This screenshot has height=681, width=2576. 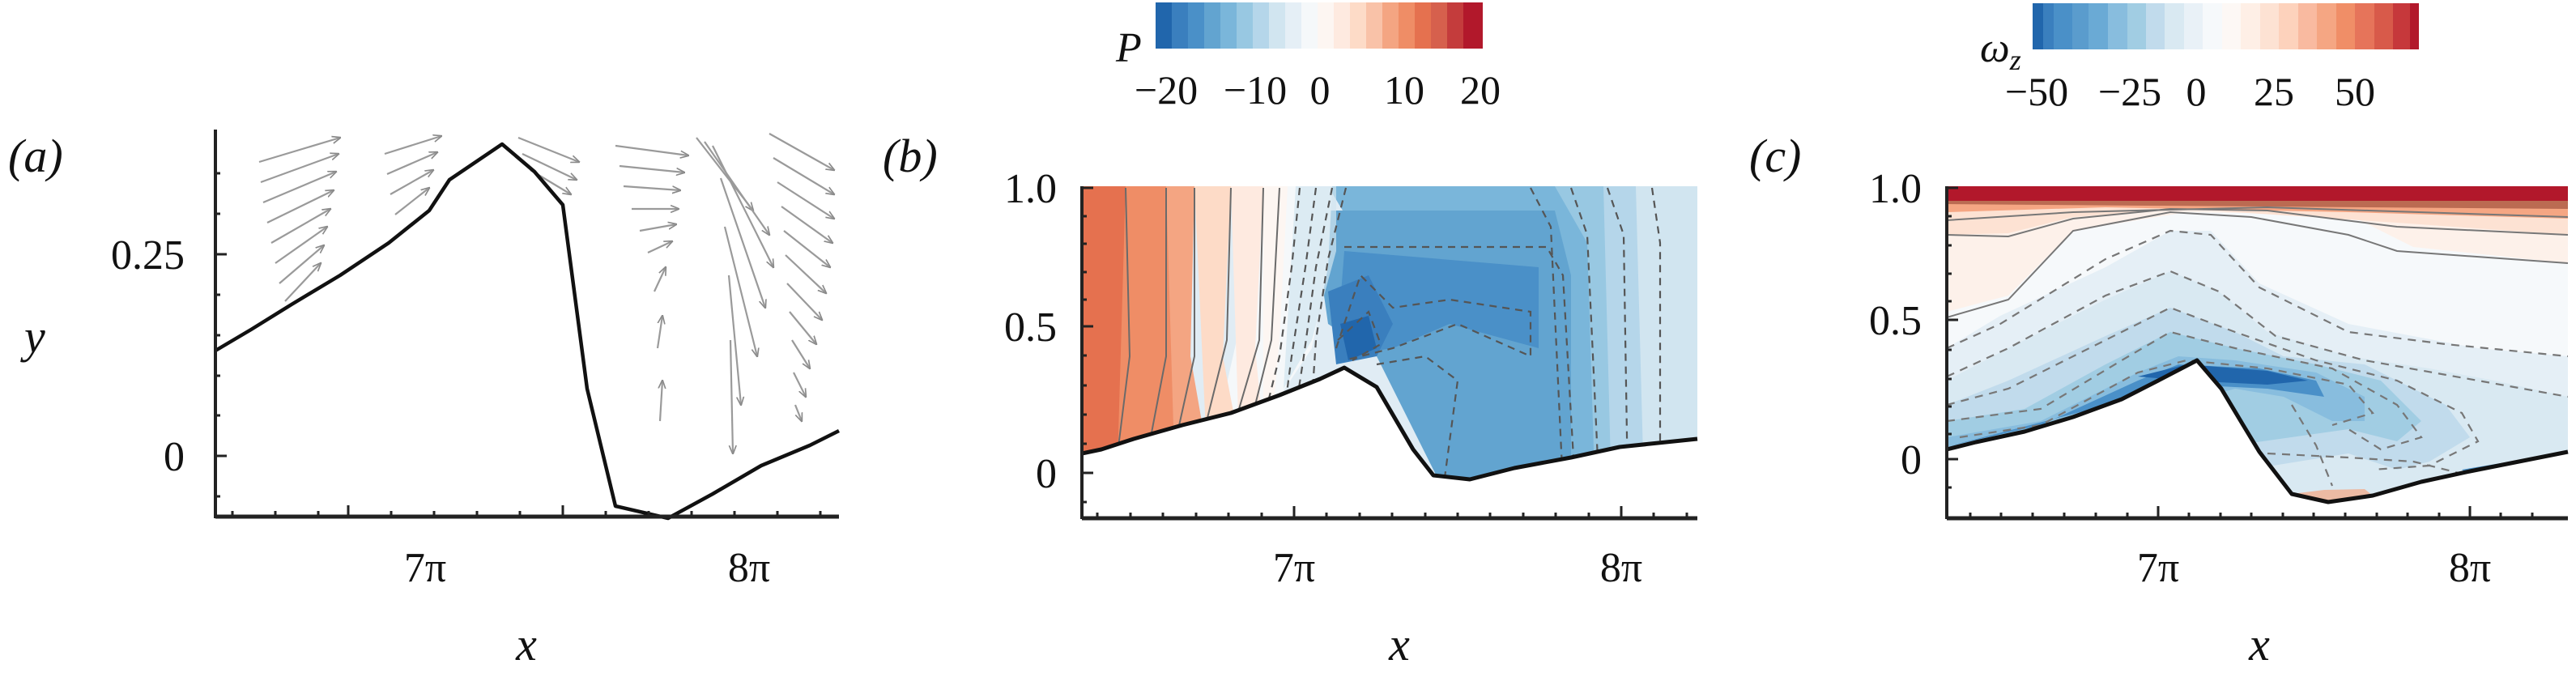 What do you see at coordinates (1895, 321) in the screenshot?
I see `panel-c-ytick-05: 0.5` at bounding box center [1895, 321].